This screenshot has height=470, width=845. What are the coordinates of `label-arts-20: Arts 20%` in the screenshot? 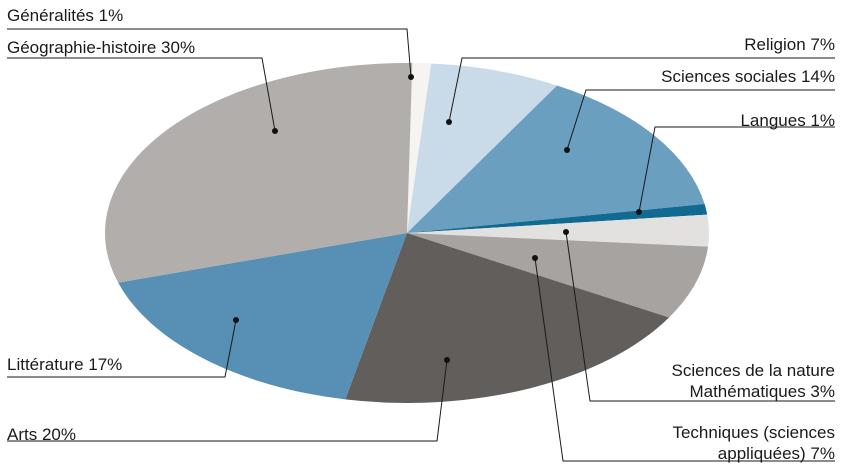 It's located at (41, 434).